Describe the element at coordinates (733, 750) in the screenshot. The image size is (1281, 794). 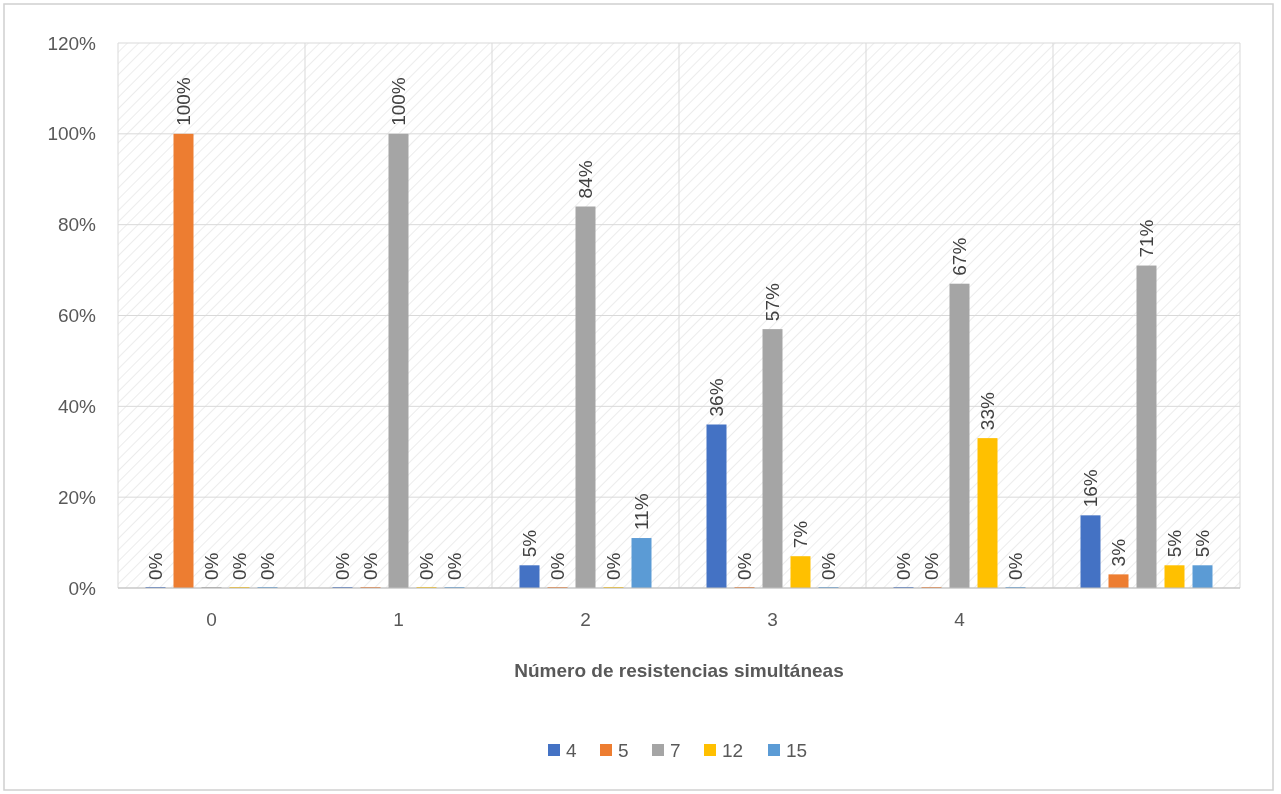
I see `legend-label: 12` at that location.